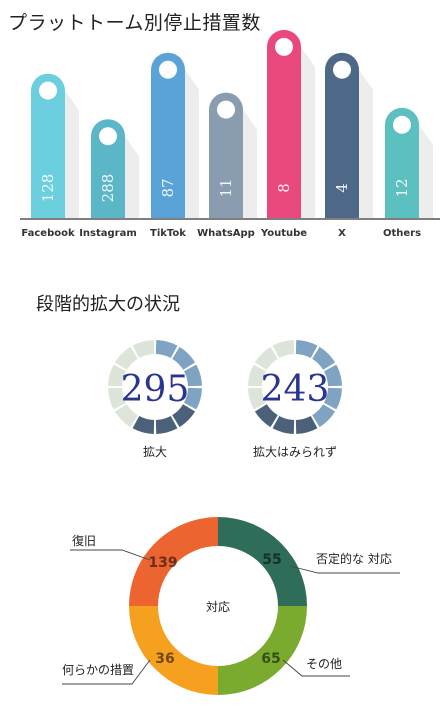 The height and width of the screenshot is (707, 447). I want to click on bar-value-label: 8, so click(284, 188).